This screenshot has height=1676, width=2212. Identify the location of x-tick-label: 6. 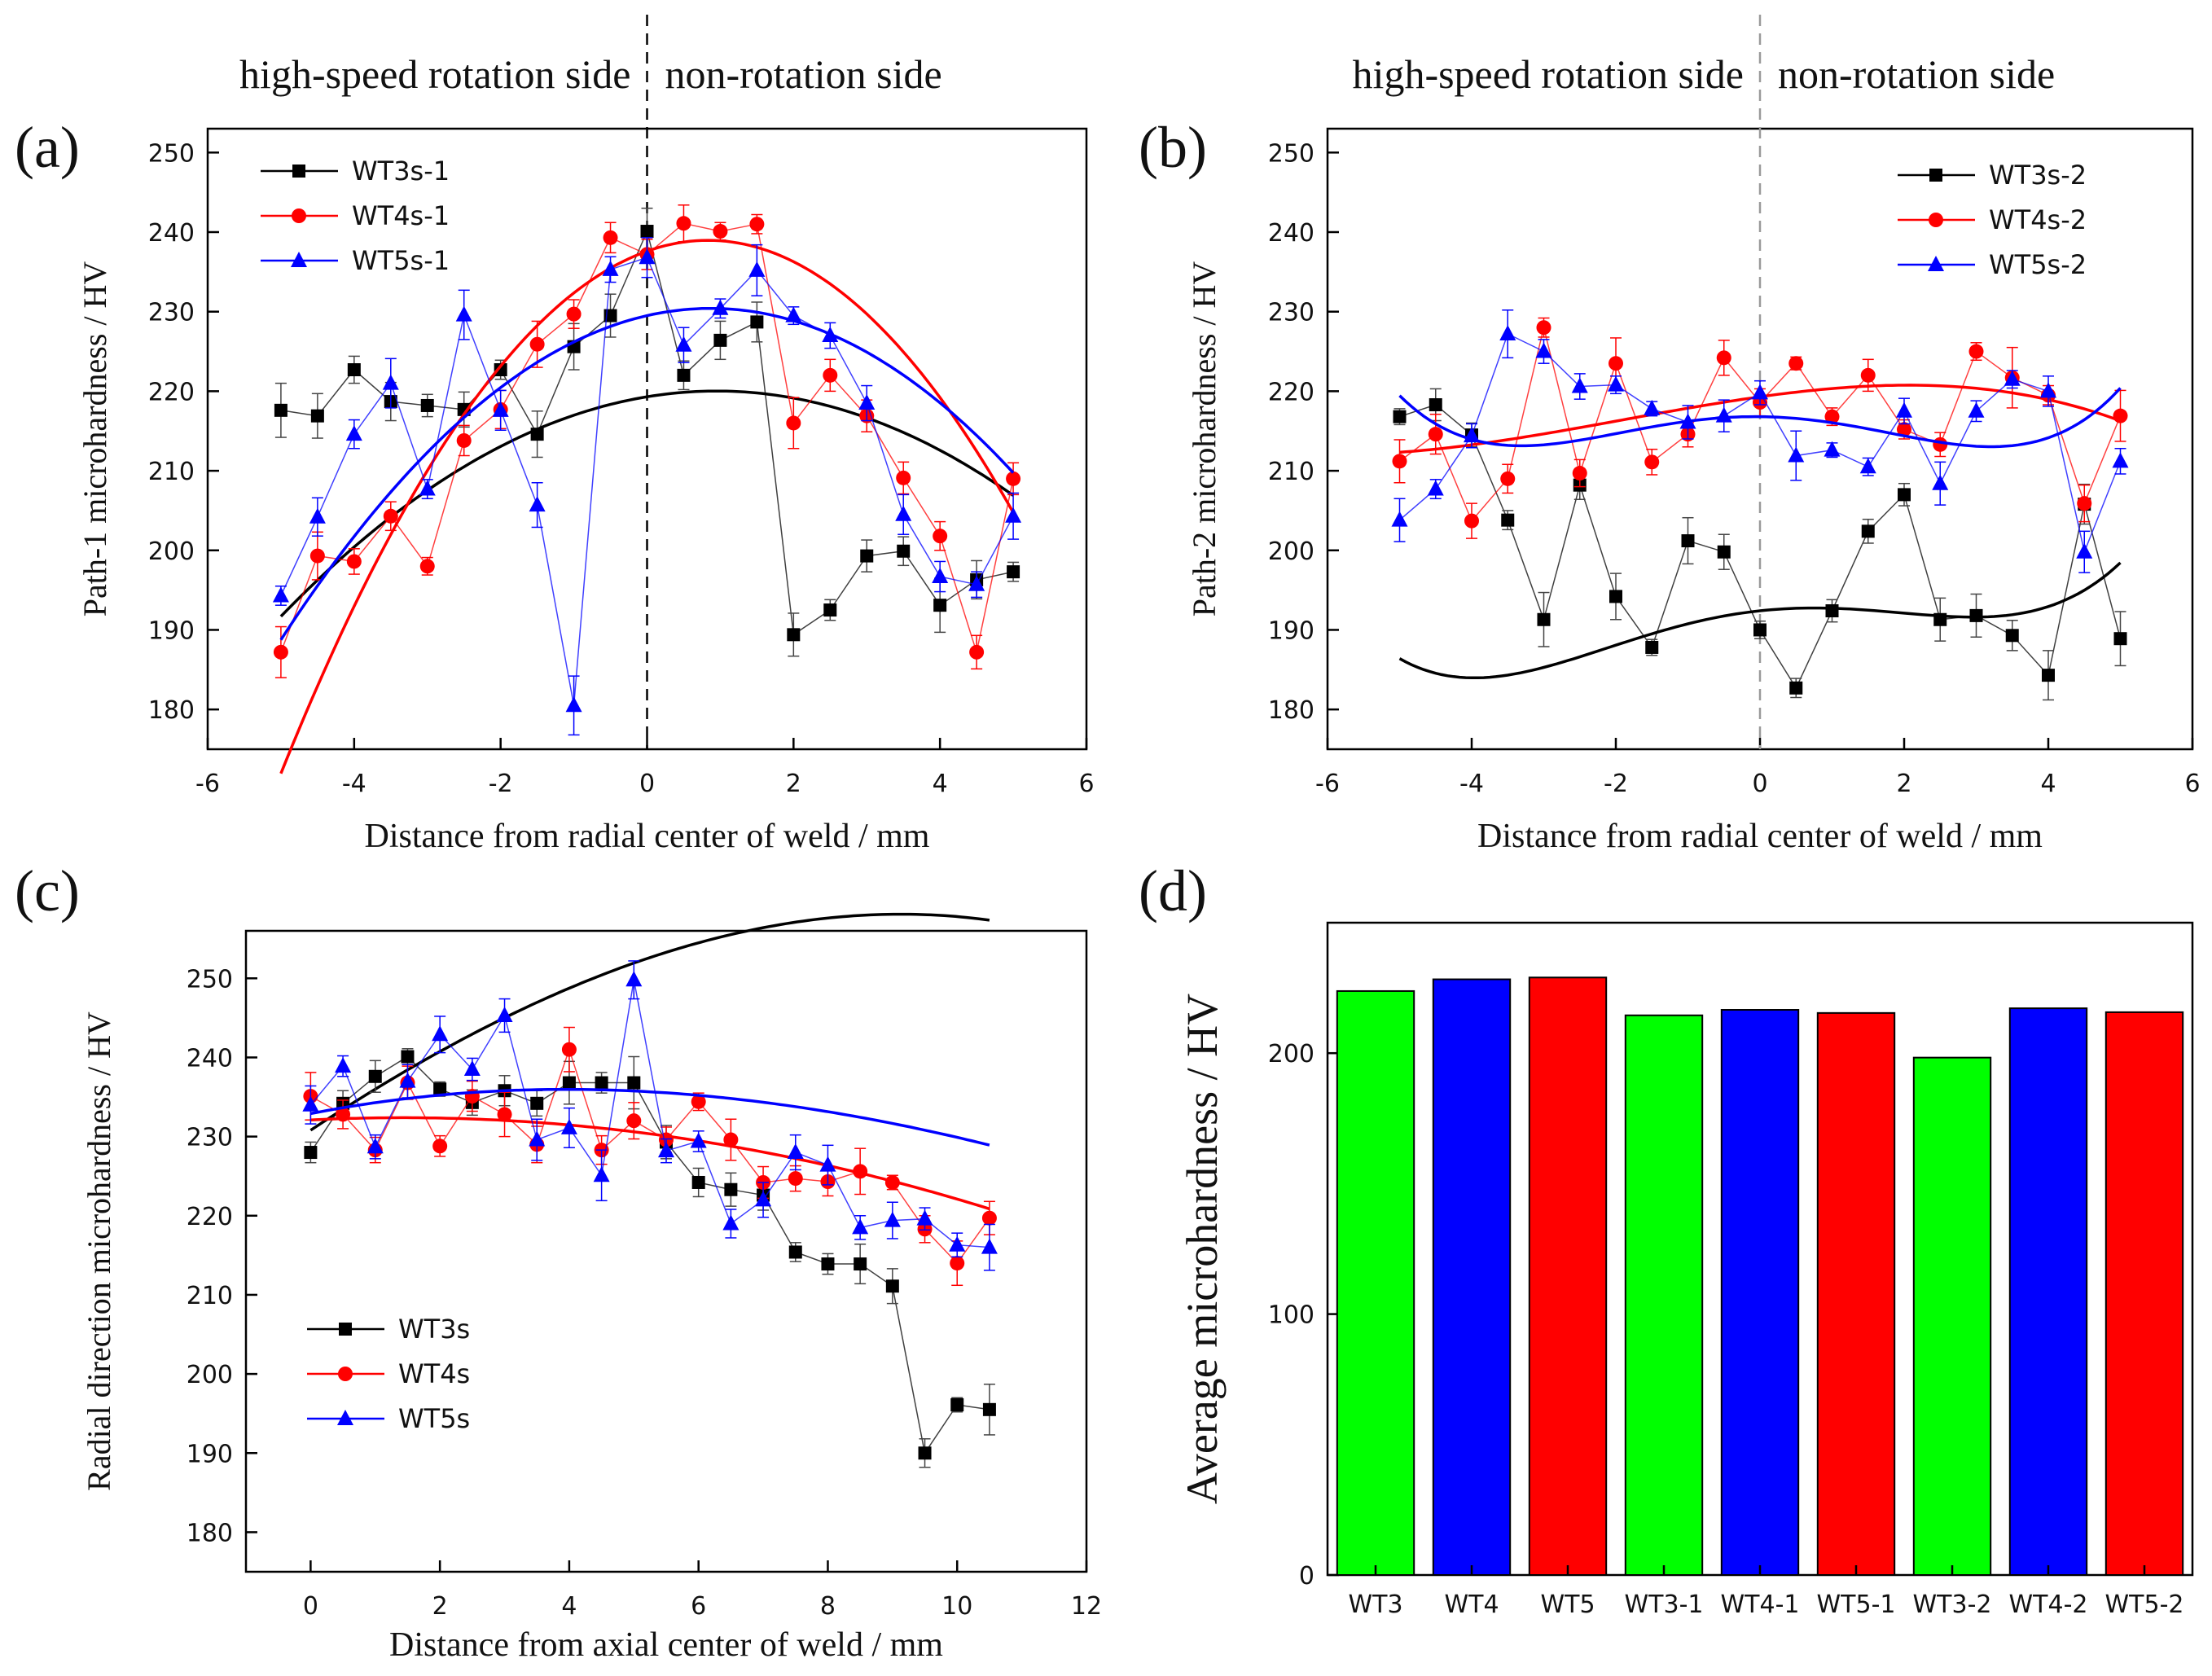
(698, 1606).